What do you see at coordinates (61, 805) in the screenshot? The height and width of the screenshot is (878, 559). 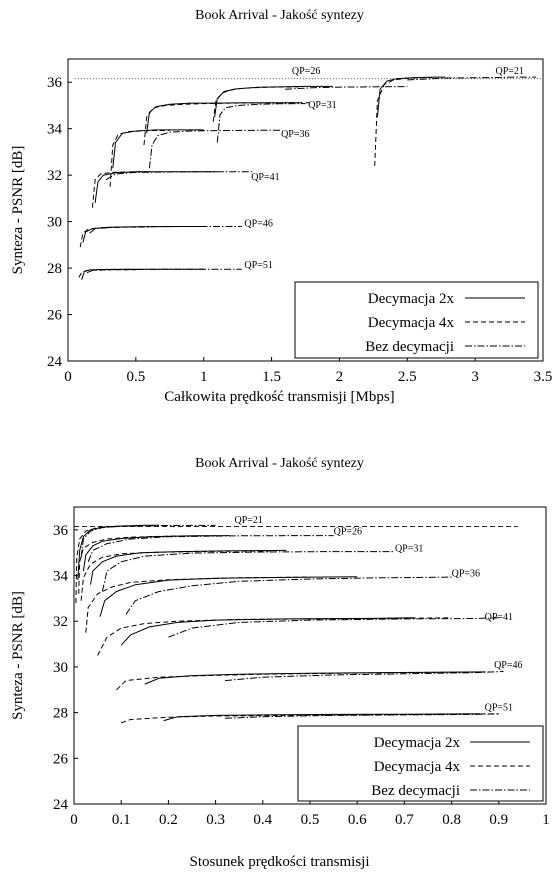 I see `chart-2-y-tick-label: 24` at bounding box center [61, 805].